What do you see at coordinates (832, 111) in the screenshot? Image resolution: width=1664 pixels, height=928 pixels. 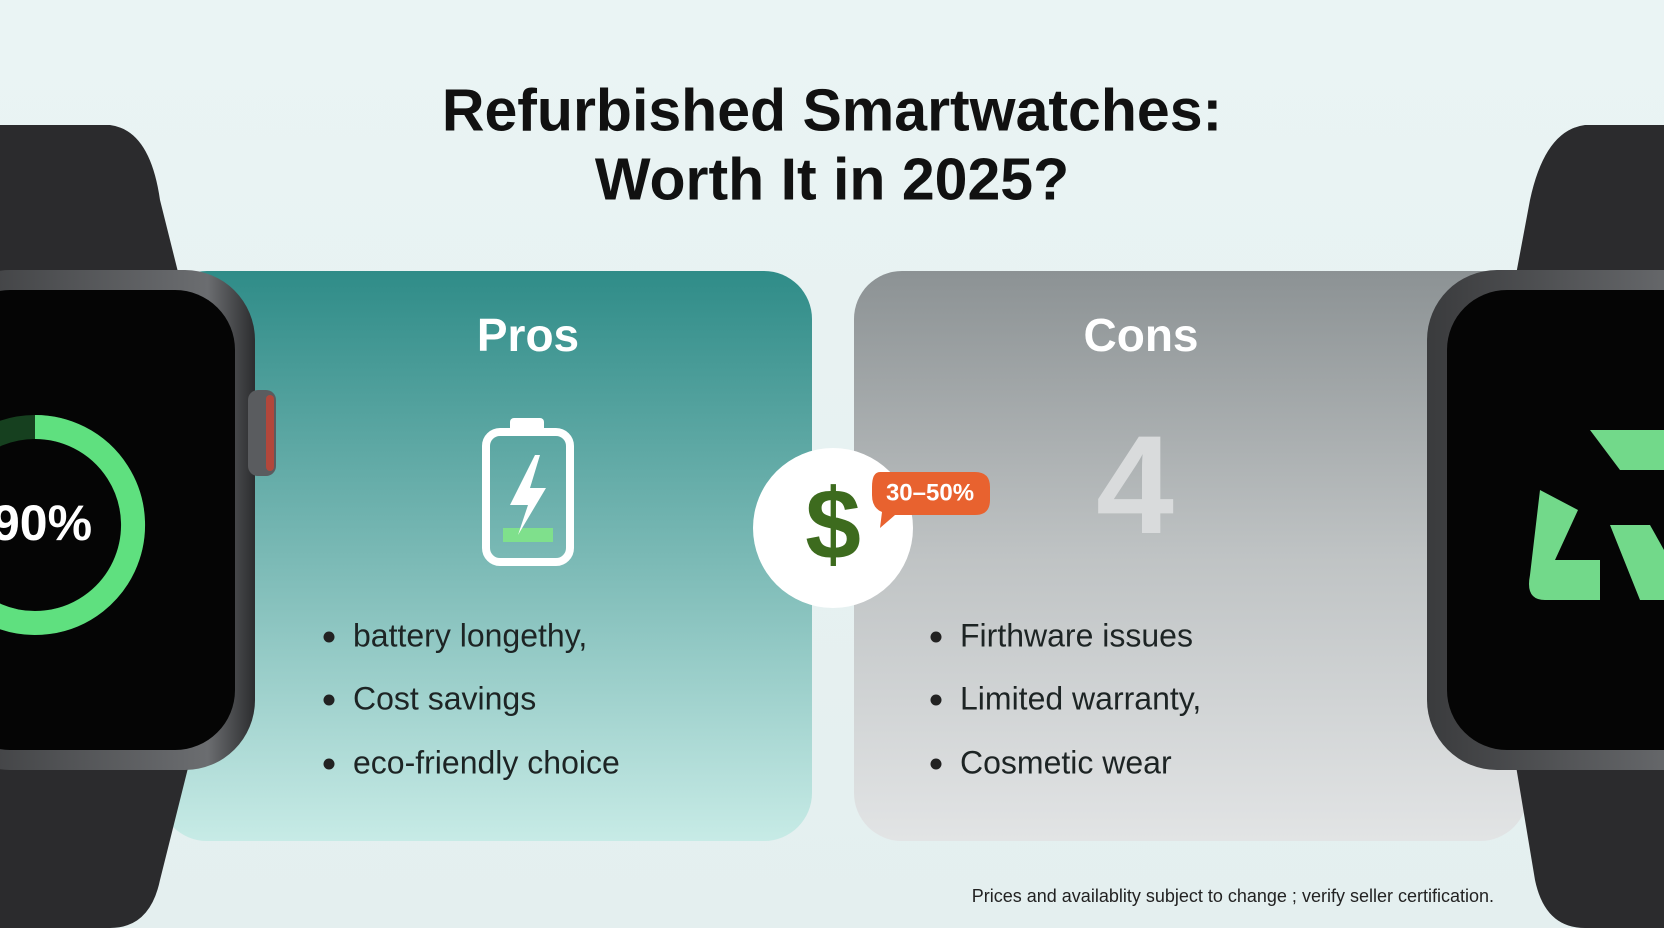 I see `title: Refurbished Smartwatches:` at bounding box center [832, 111].